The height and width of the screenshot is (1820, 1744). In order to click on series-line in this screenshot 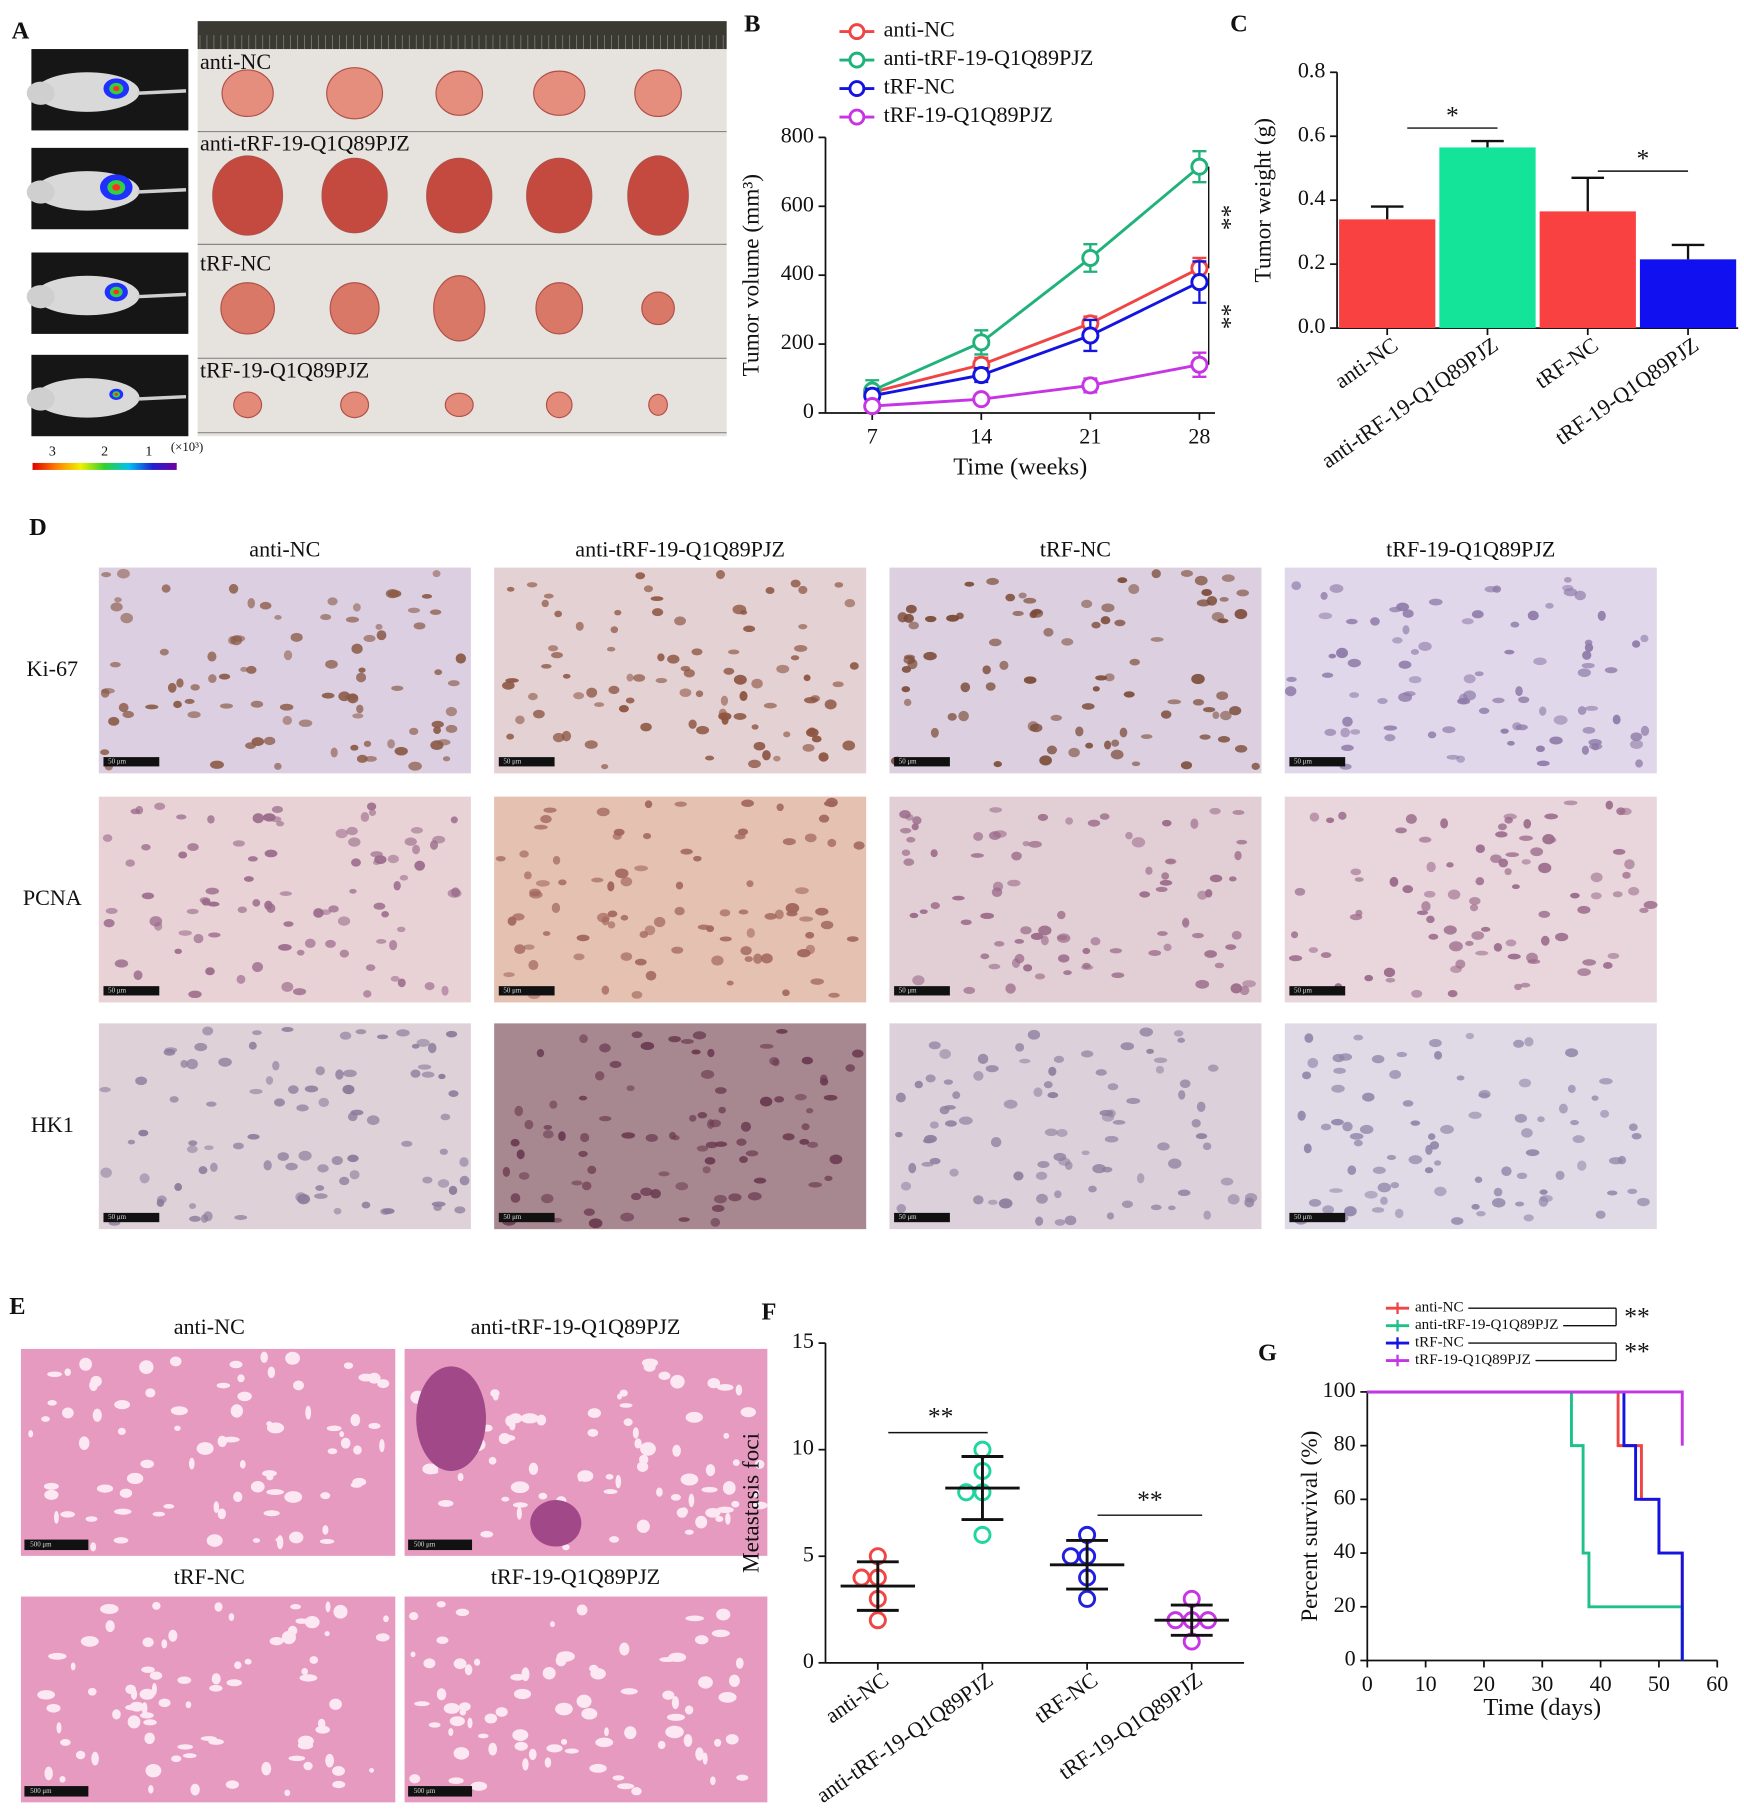, I will do `click(1036, 330)`.